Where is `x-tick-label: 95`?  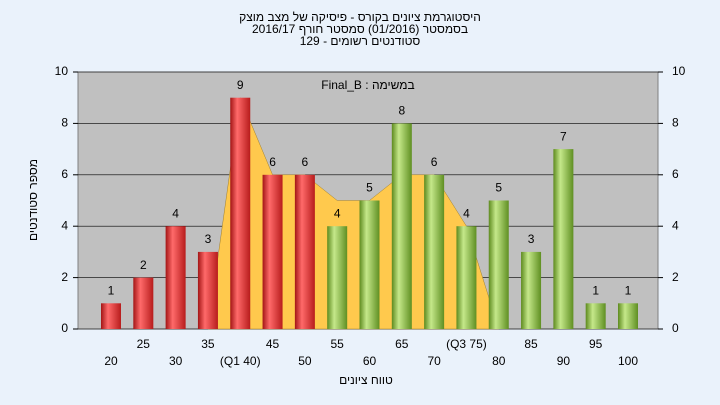 x-tick-label: 95 is located at coordinates (596, 344).